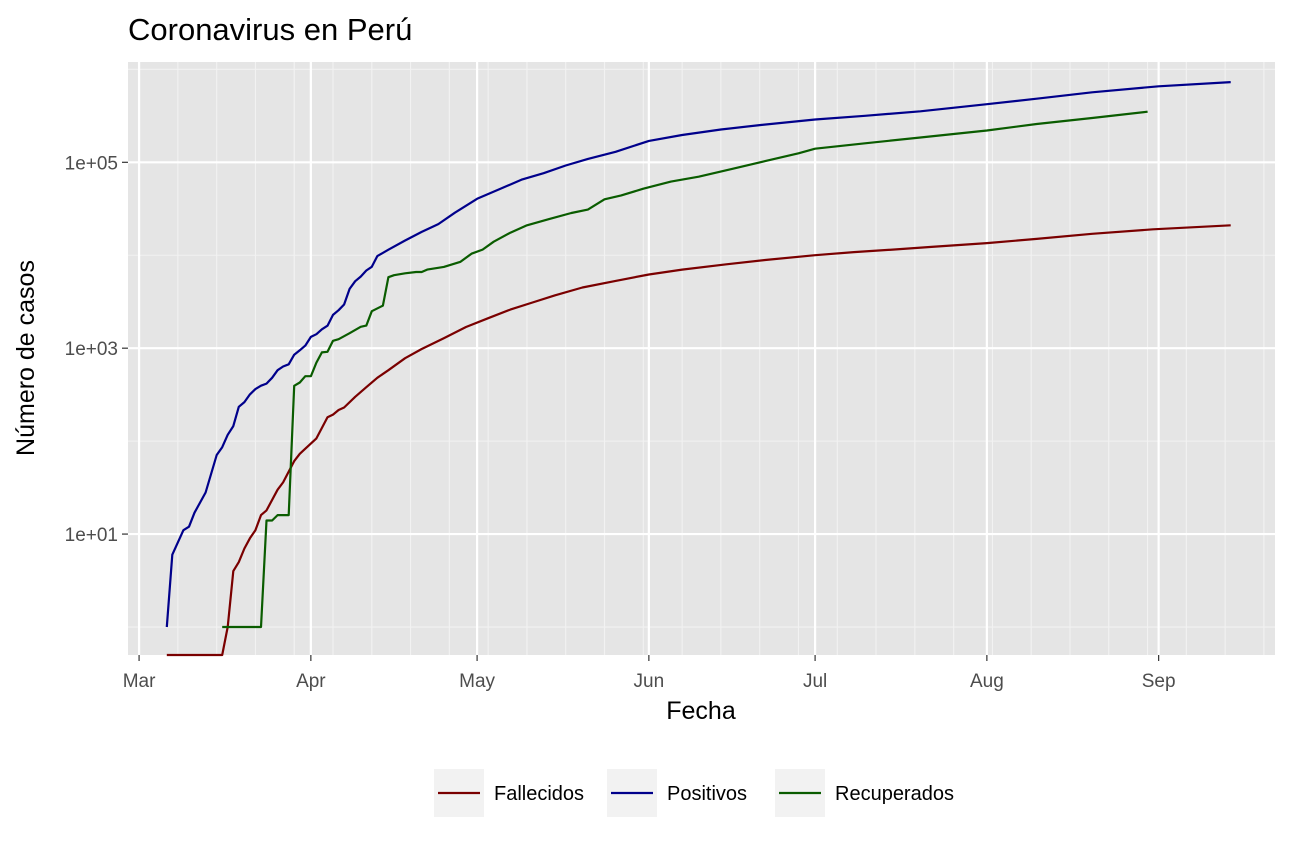  I want to click on legend: Fallecidos Positivos Recuperados, so click(694, 793).